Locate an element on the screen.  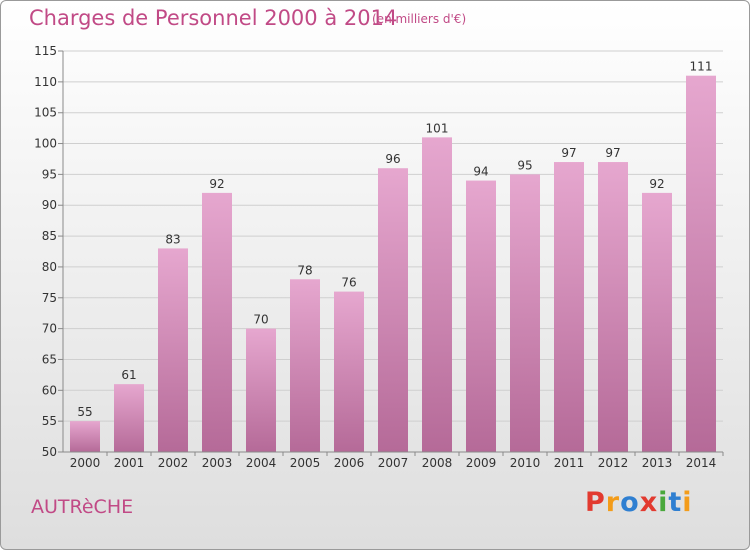
x-tick-label: 2002 is located at coordinates (173, 463).